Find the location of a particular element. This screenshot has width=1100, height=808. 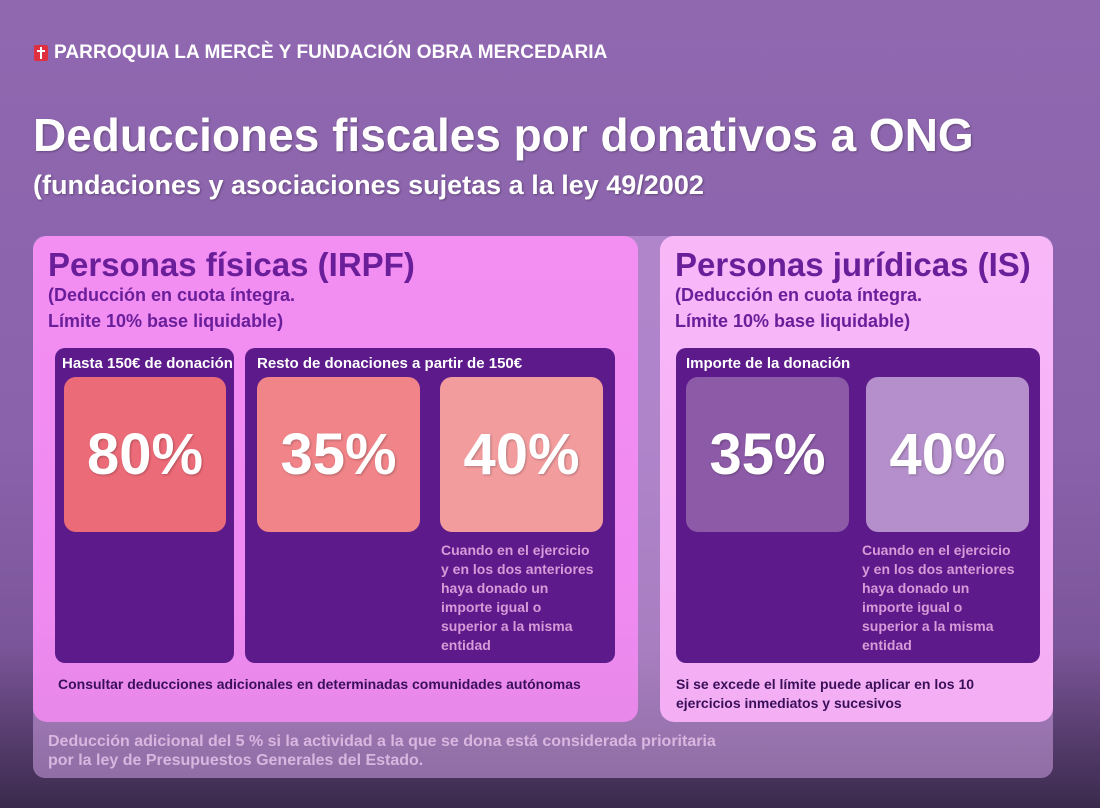

left-panel-sub-2: Límite 10% base liquidable) is located at coordinates (166, 321).